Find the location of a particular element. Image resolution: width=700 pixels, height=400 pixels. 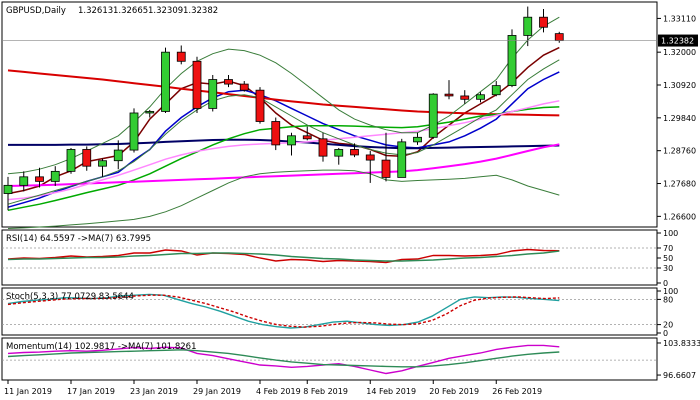

current-price-label: 1.32382 is located at coordinates (677, 41).